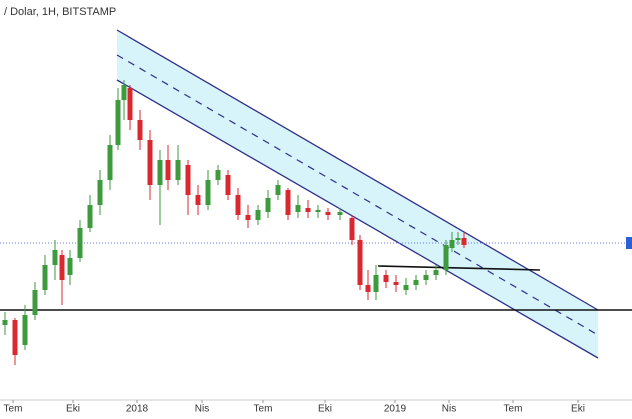 The height and width of the screenshot is (419, 632). What do you see at coordinates (629, 243) in the screenshot?
I see `price-marker` at bounding box center [629, 243].